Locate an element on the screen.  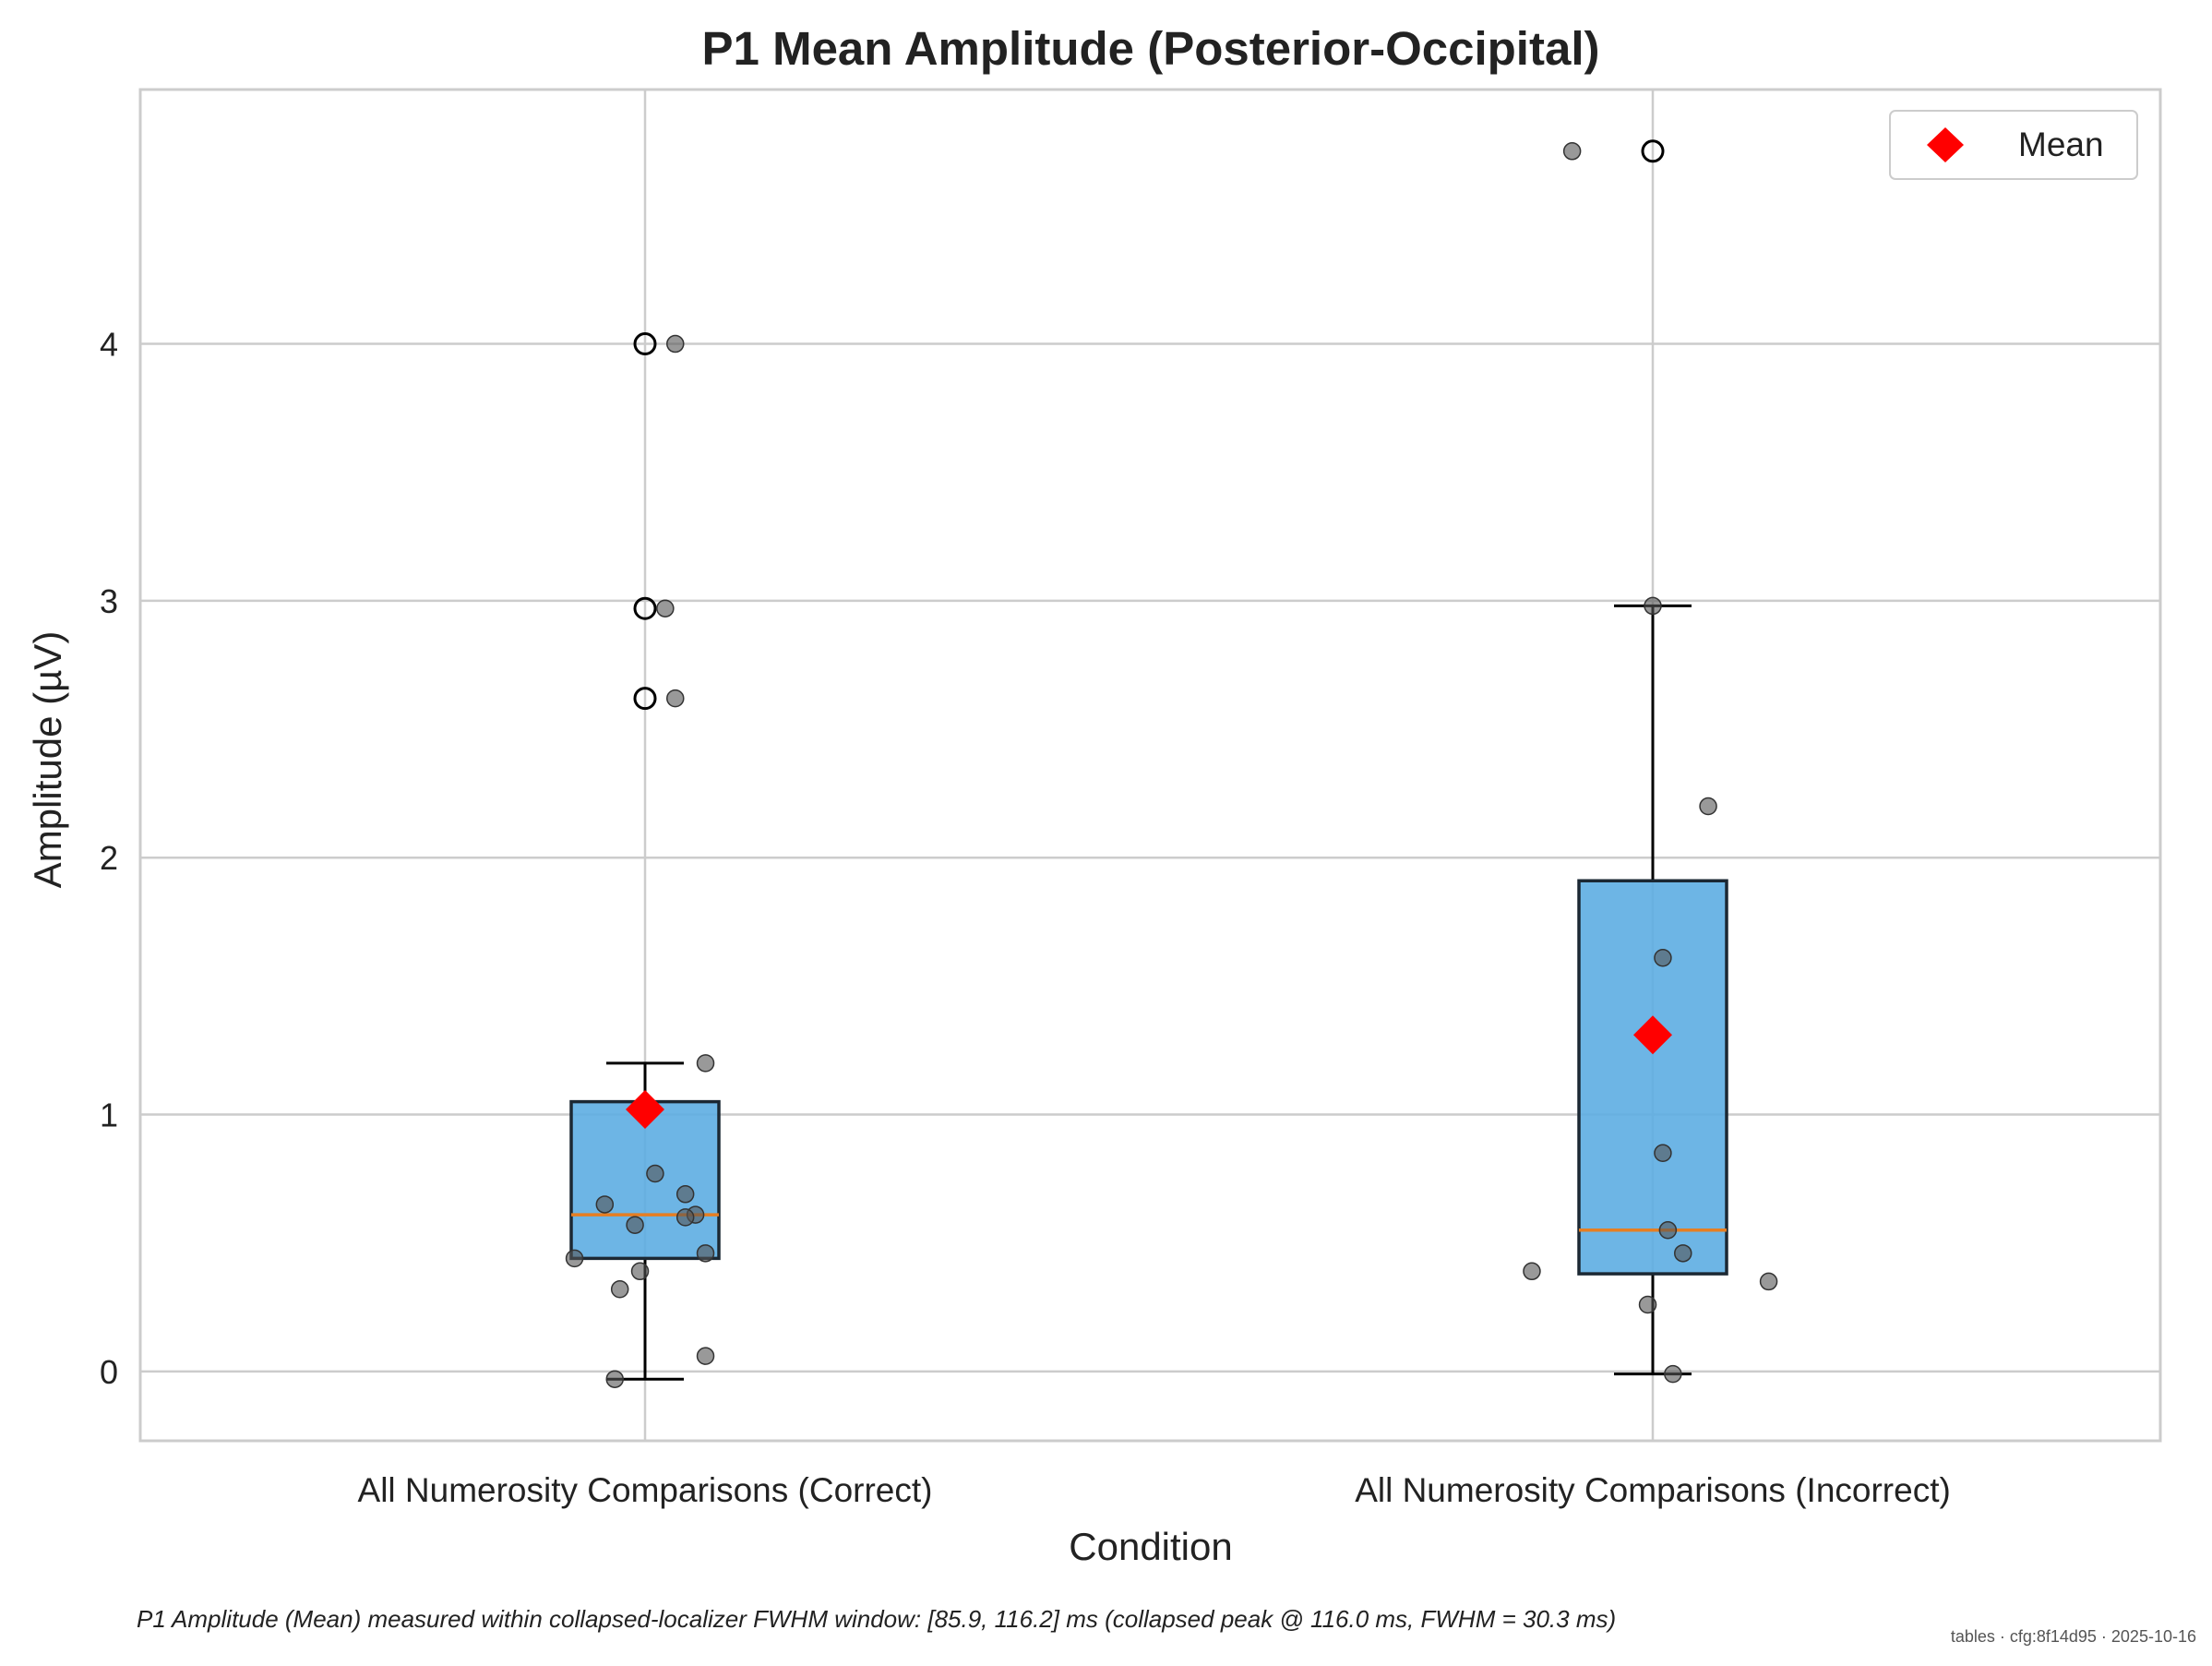
x-axis-label: Condition is located at coordinates (1150, 1546).